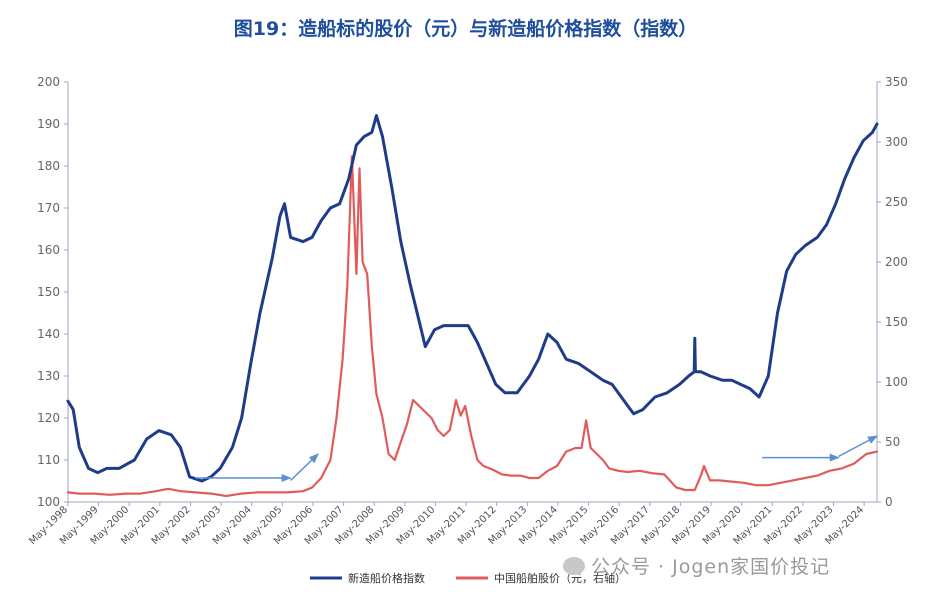  I want to click on right-tick-label: 300, so click(896, 142).